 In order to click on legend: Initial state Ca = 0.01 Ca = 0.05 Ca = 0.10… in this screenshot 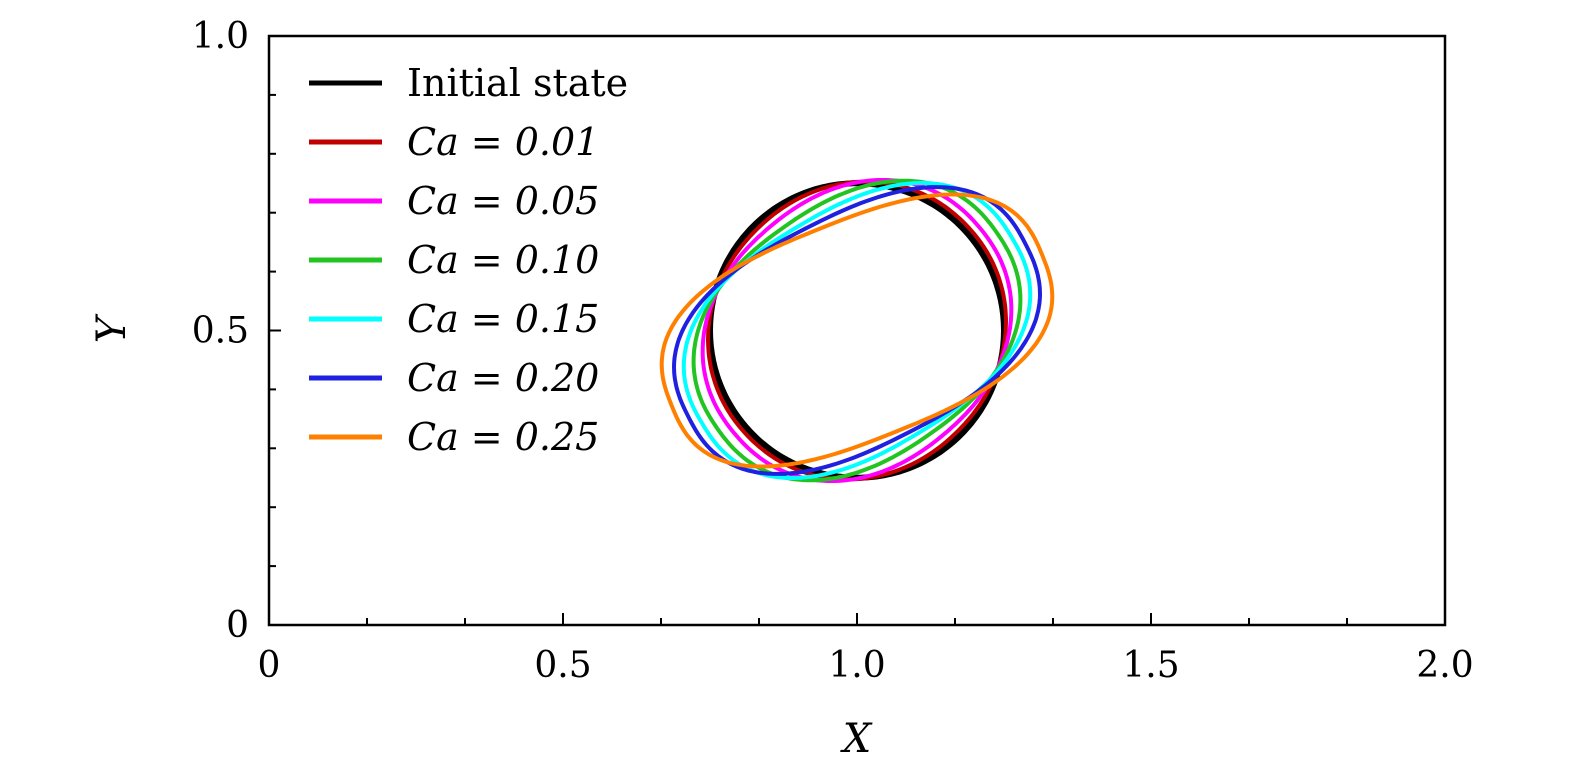, I will do `click(468, 260)`.